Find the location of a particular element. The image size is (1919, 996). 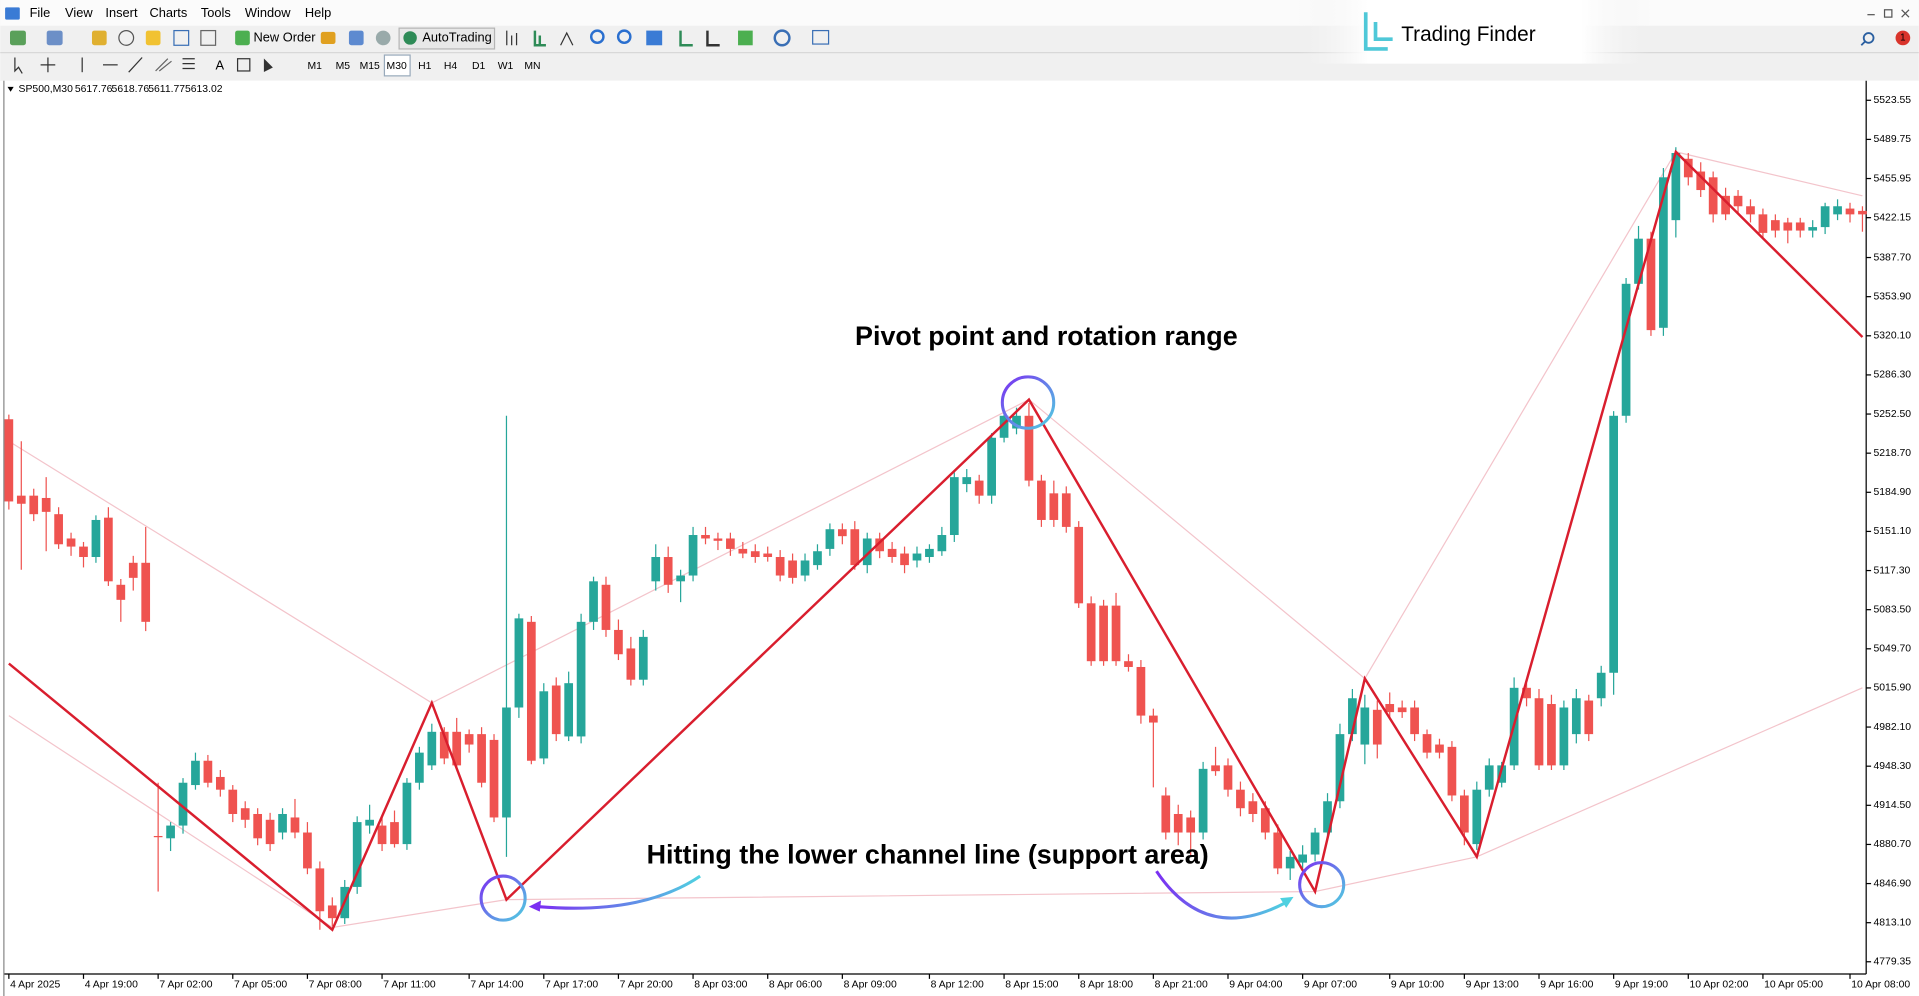

text-tool: A is located at coordinates (220, 64).